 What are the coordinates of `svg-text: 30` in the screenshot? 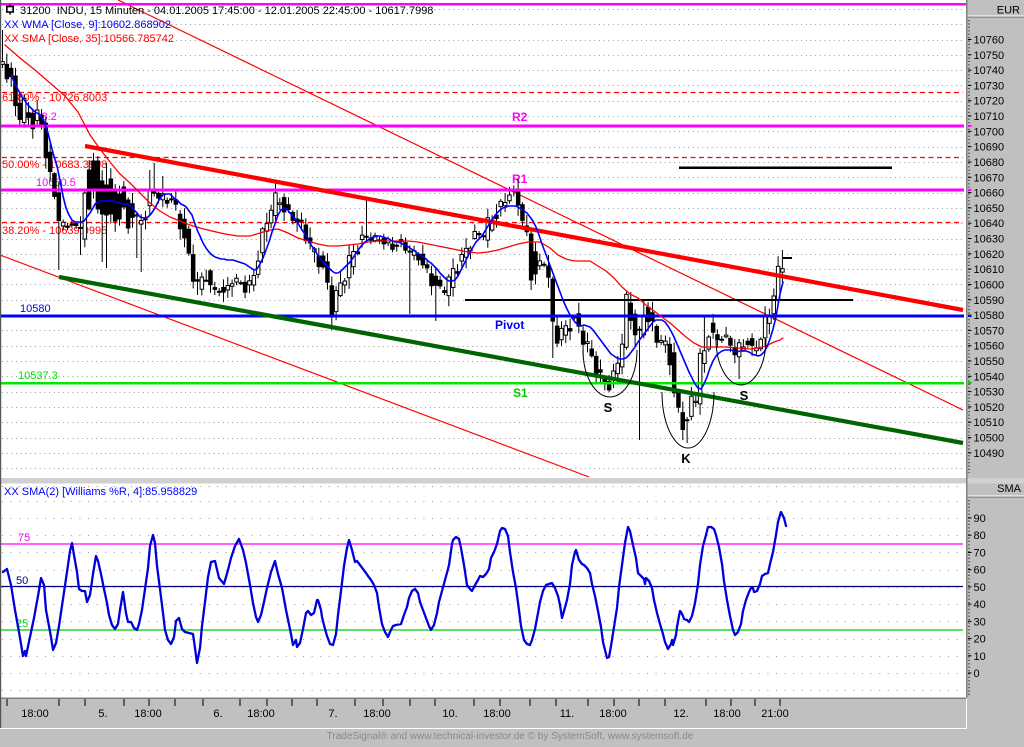 It's located at (980, 622).